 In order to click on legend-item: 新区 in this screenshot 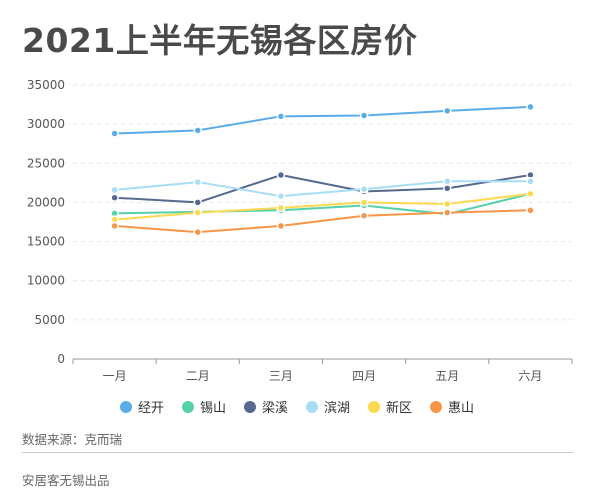, I will do `click(390, 406)`.